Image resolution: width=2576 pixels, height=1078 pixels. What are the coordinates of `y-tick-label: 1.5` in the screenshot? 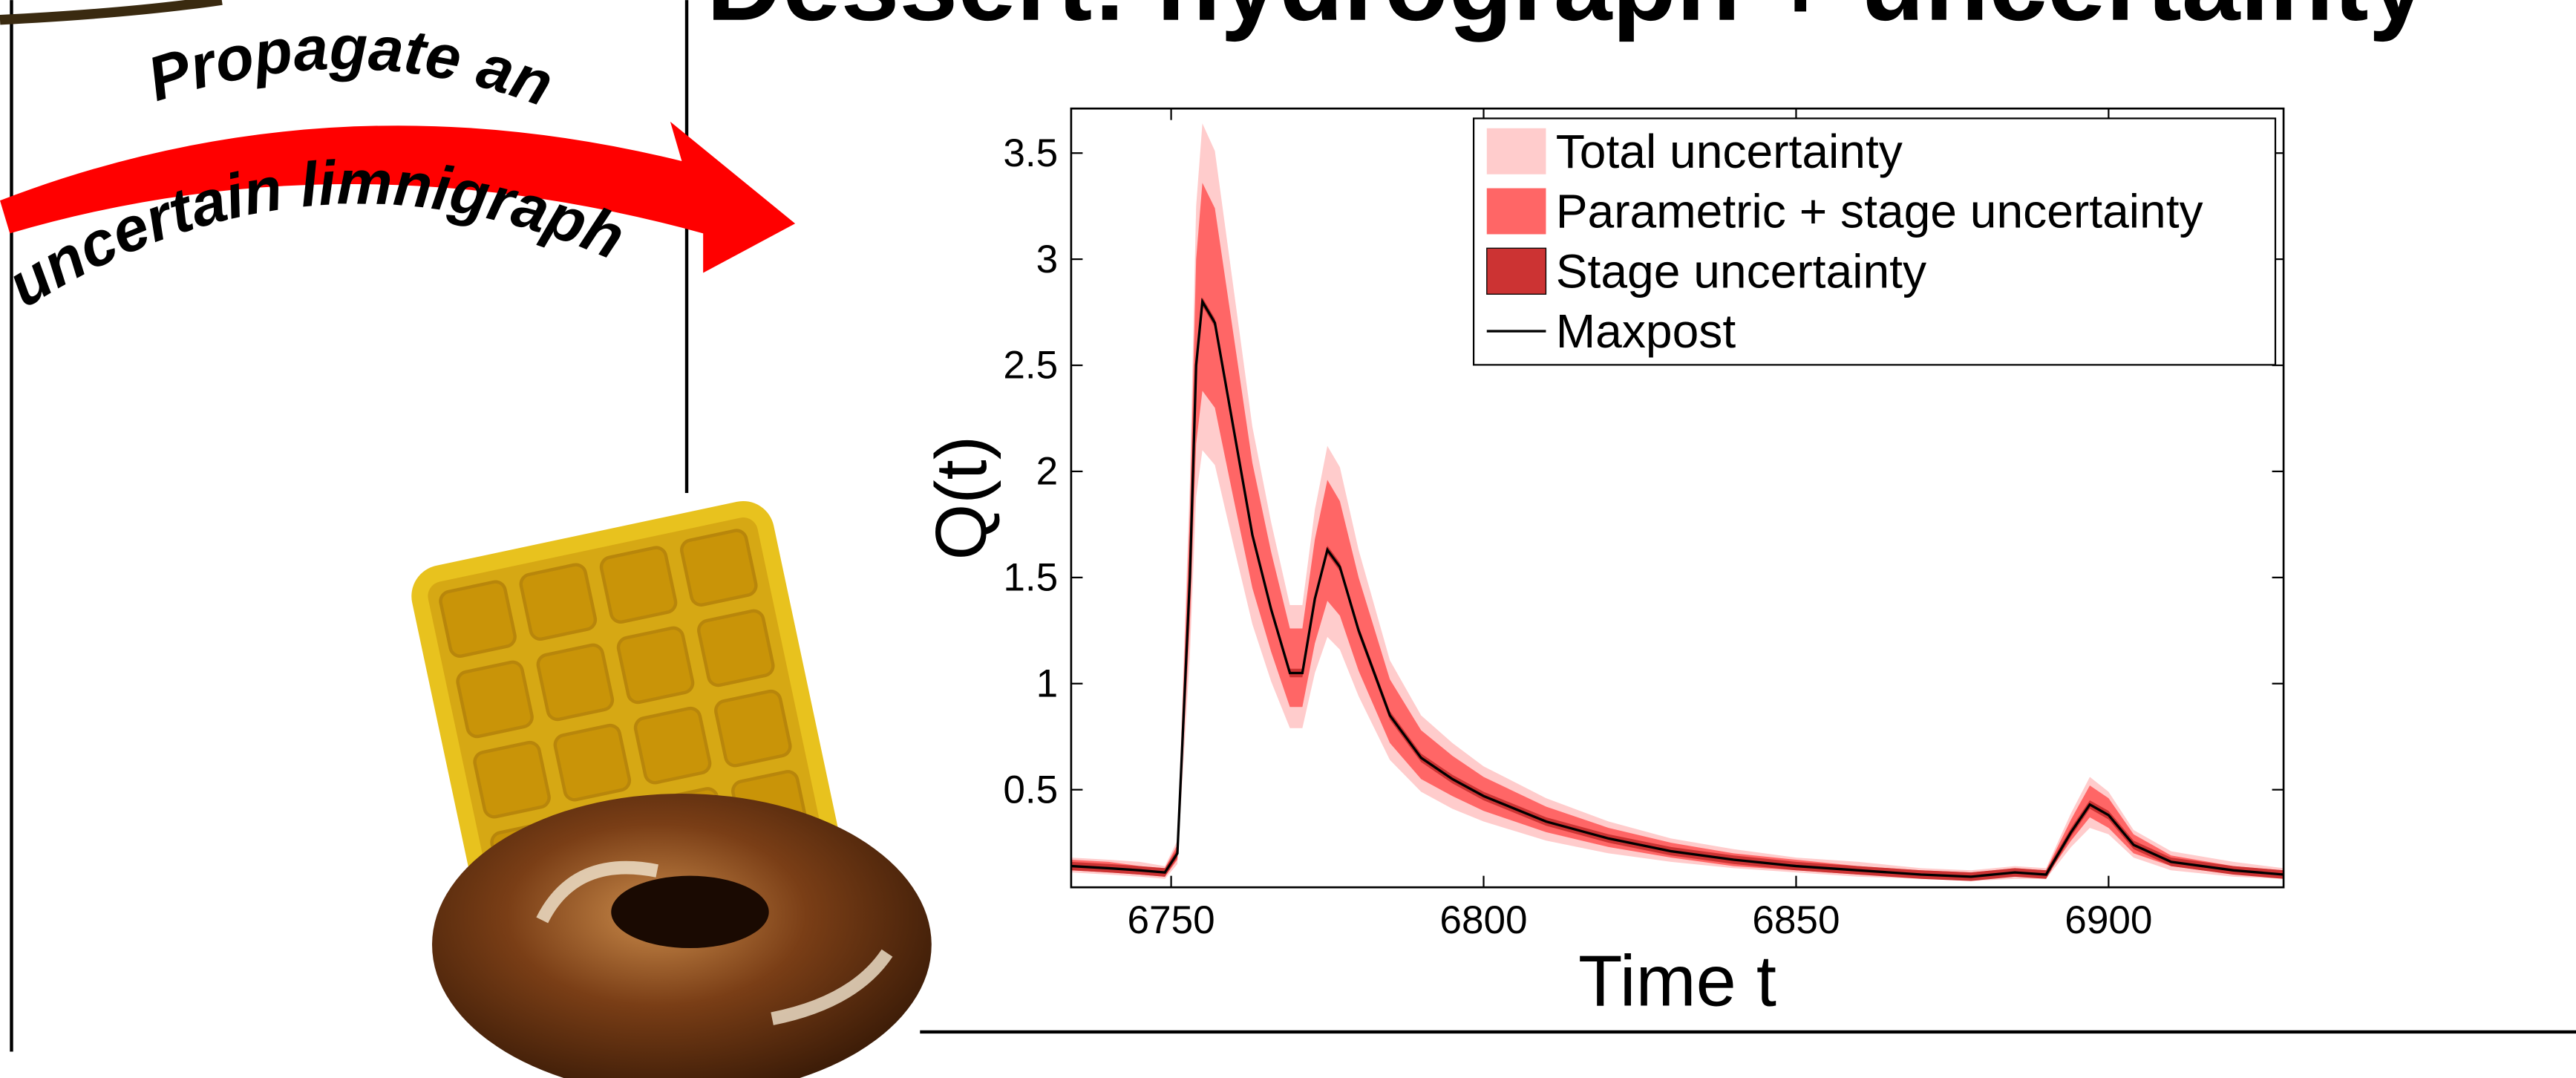 It's located at (1030, 578).